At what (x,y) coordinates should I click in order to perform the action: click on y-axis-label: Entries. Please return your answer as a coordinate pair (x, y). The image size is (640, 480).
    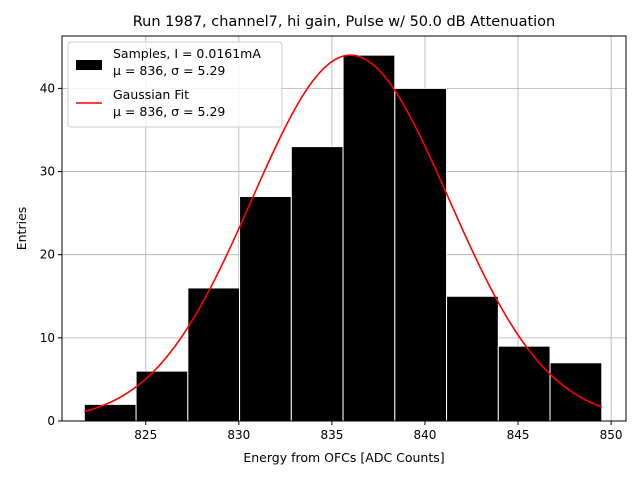
    Looking at the image, I should click on (21, 229).